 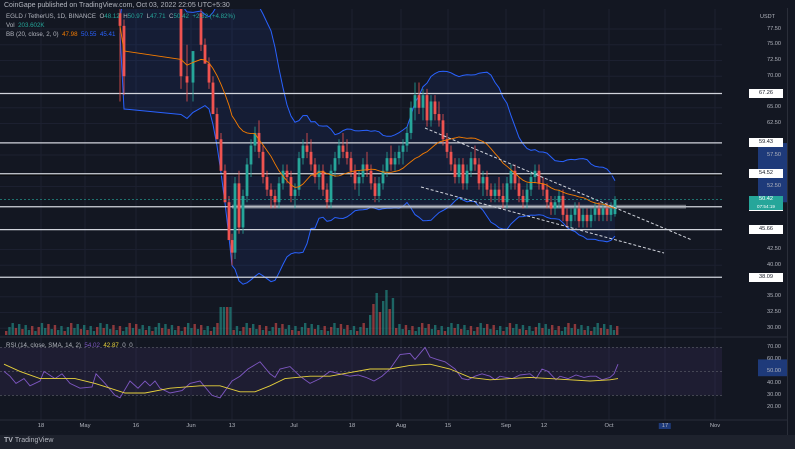 What do you see at coordinates (92, 345) in the screenshot?
I see `rsi-value: 54.02` at bounding box center [92, 345].